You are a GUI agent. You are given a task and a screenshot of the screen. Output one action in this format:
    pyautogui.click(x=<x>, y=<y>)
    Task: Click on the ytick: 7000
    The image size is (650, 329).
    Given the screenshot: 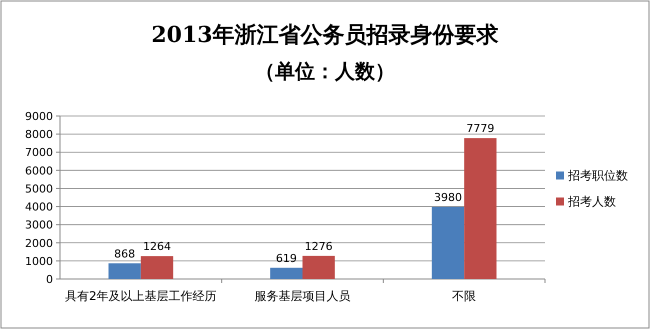 What is the action you would take?
    pyautogui.click(x=39, y=153)
    